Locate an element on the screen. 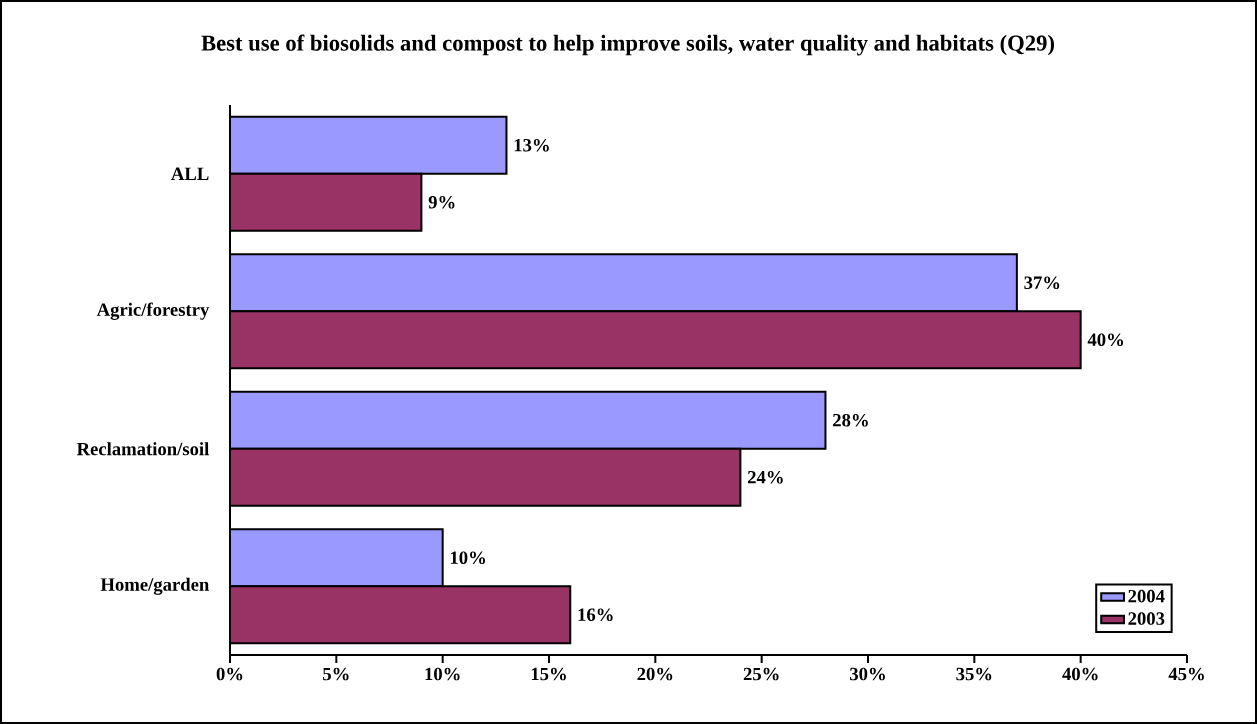 The image size is (1257, 724). data-label: 10% is located at coordinates (468, 558).